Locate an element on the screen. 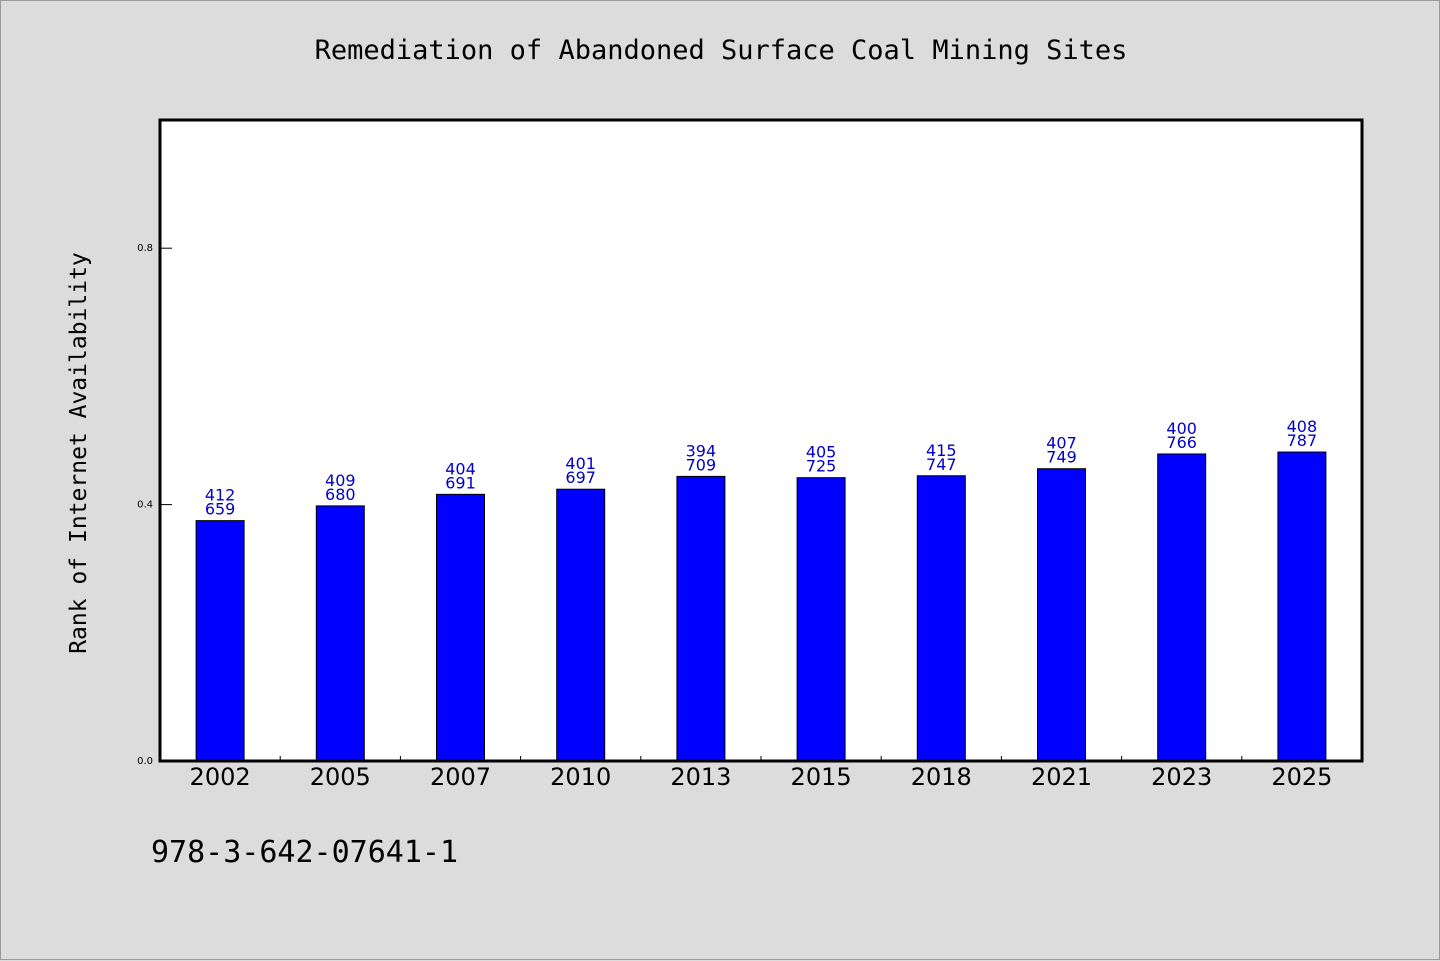 Image resolution: width=1440 pixels, height=961 pixels. x-tick-label-2010: 2010 is located at coordinates (580, 777).